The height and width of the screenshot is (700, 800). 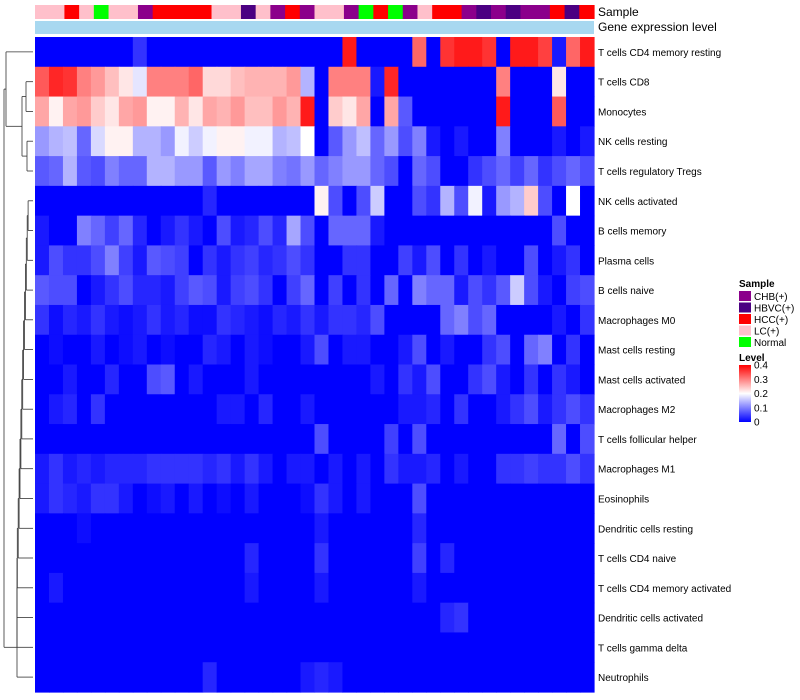 I want to click on legend-swatch, so click(x=745, y=342).